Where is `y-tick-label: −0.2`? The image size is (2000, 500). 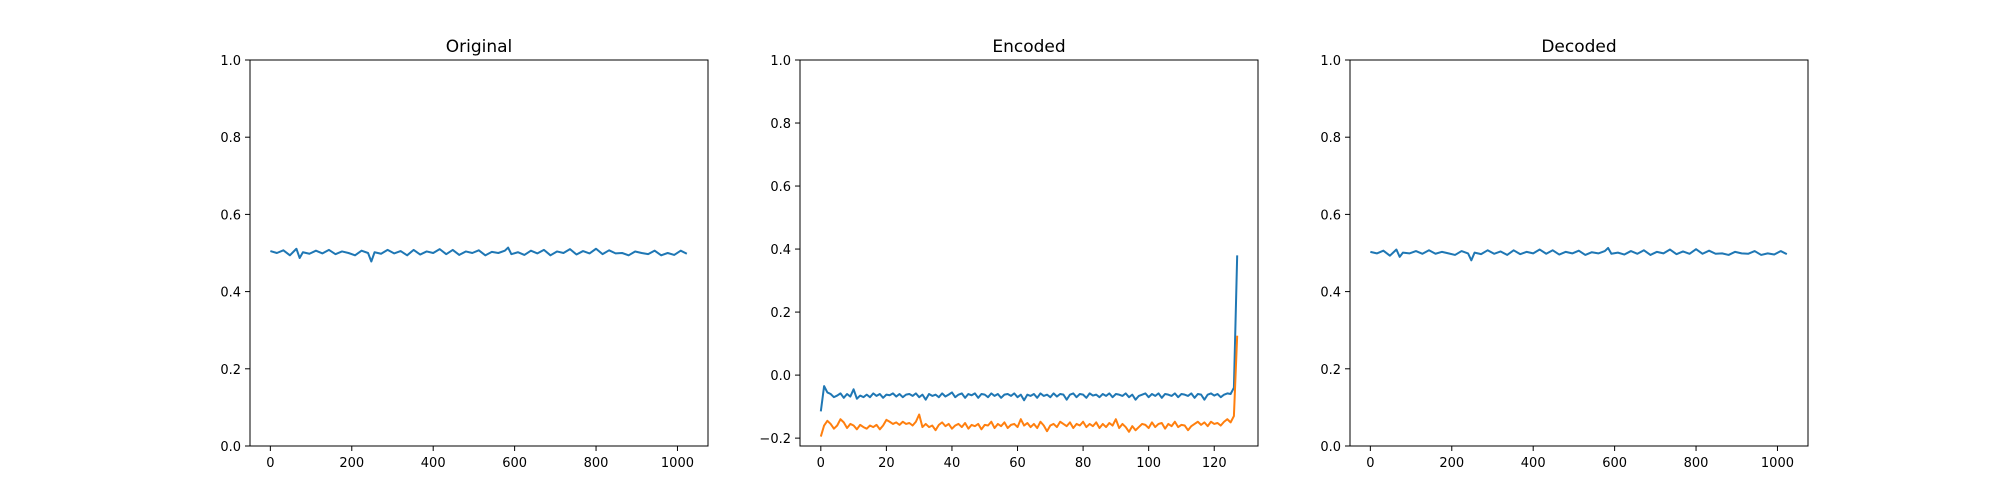 y-tick-label: −0.2 is located at coordinates (775, 439).